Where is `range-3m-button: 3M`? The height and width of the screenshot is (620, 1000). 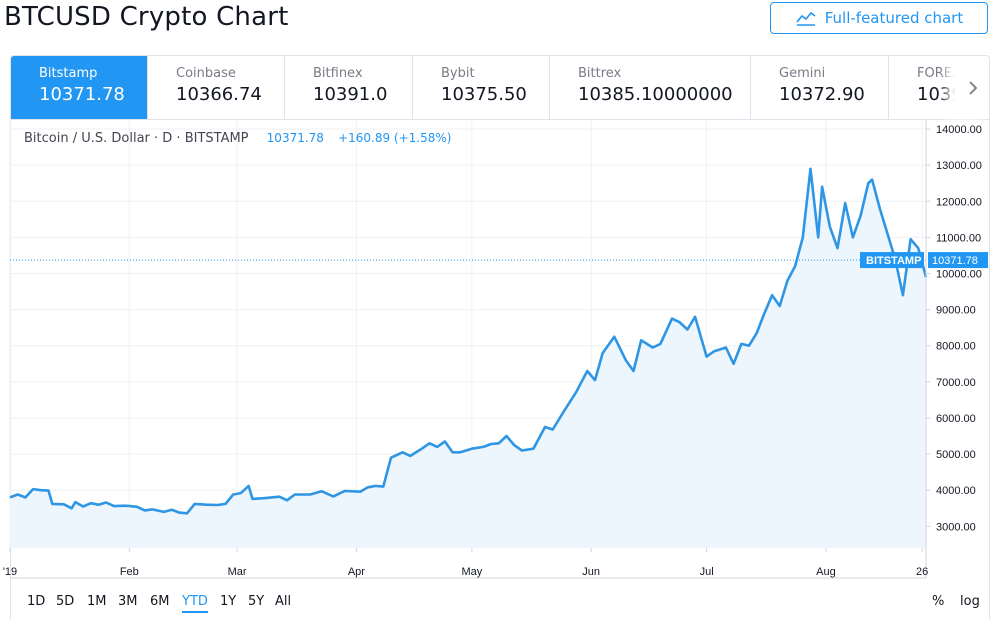
range-3m-button: 3M is located at coordinates (128, 601).